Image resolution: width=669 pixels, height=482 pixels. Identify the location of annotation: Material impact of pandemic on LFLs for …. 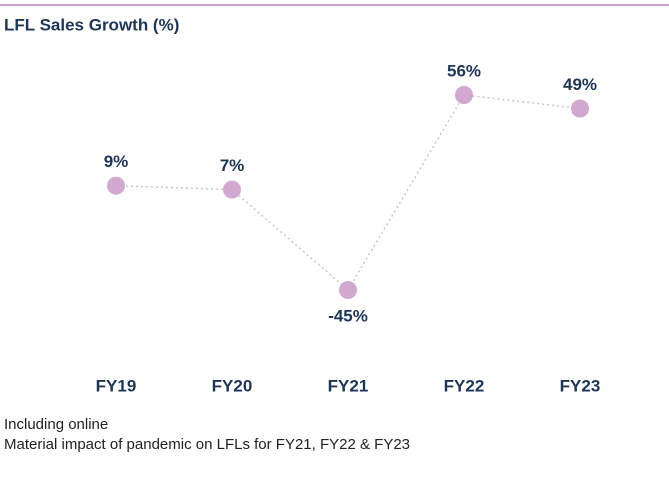
(207, 444).